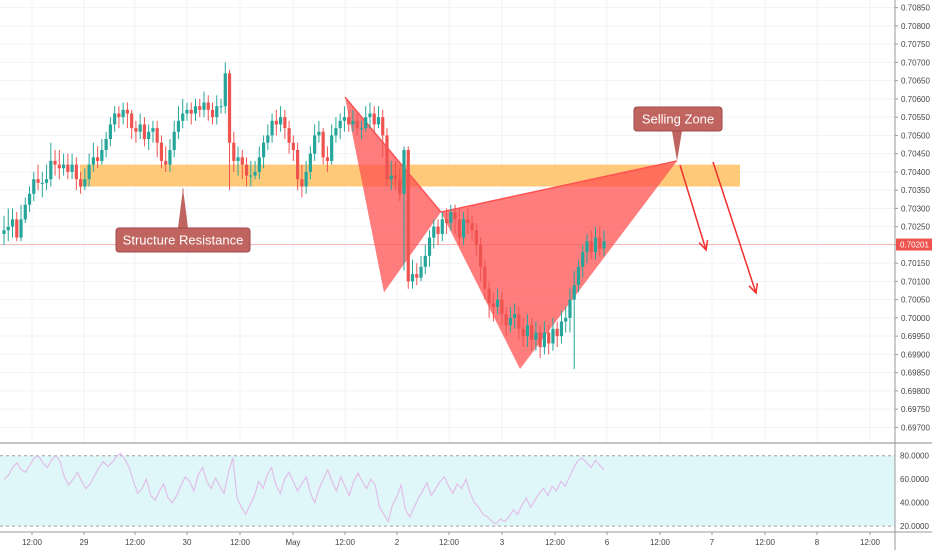 This screenshot has width=932, height=555. Describe the element at coordinates (915, 44) in the screenshot. I see `price-tick-label: 0.70750` at that location.